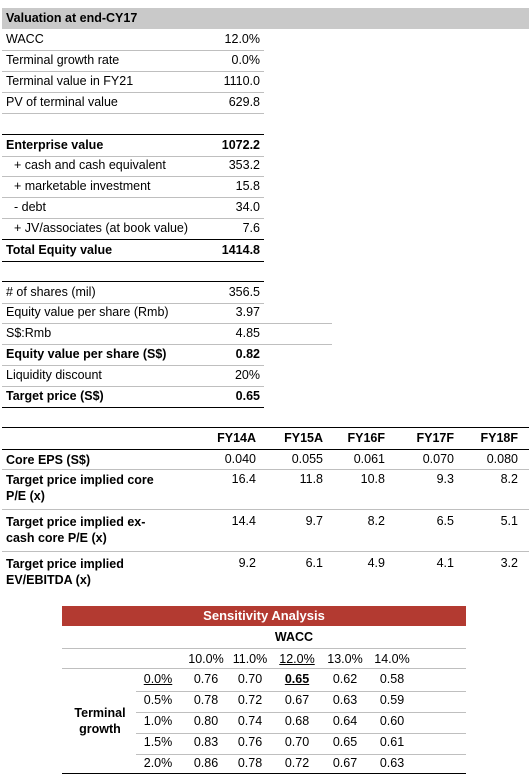 The height and width of the screenshot is (781, 531). What do you see at coordinates (345, 659) in the screenshot?
I see `wacc-header: 13.0%` at bounding box center [345, 659].